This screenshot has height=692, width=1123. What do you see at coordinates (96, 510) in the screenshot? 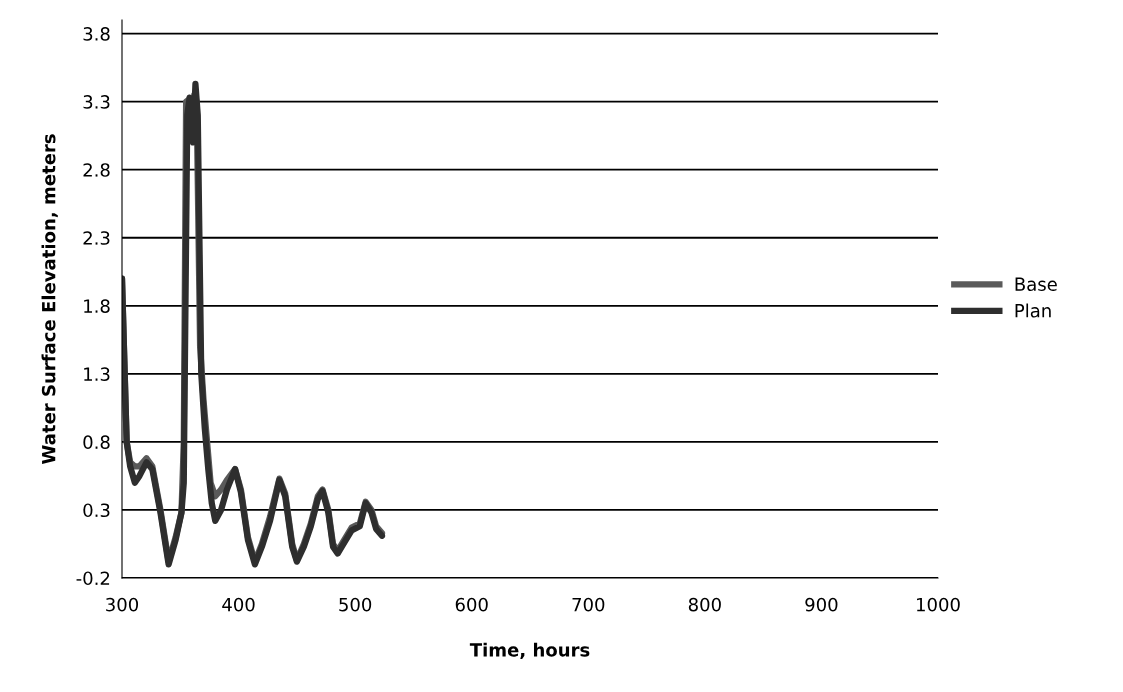
I see `y-tick-label: 0.3` at bounding box center [96, 510].